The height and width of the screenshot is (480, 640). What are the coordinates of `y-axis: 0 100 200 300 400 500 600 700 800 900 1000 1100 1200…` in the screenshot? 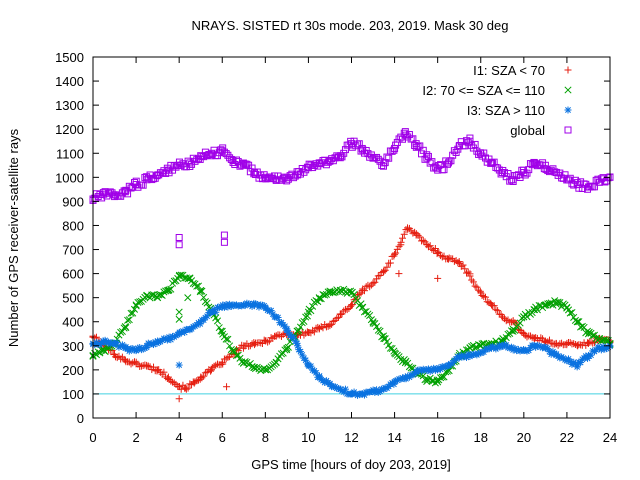 It's located at (45, 238).